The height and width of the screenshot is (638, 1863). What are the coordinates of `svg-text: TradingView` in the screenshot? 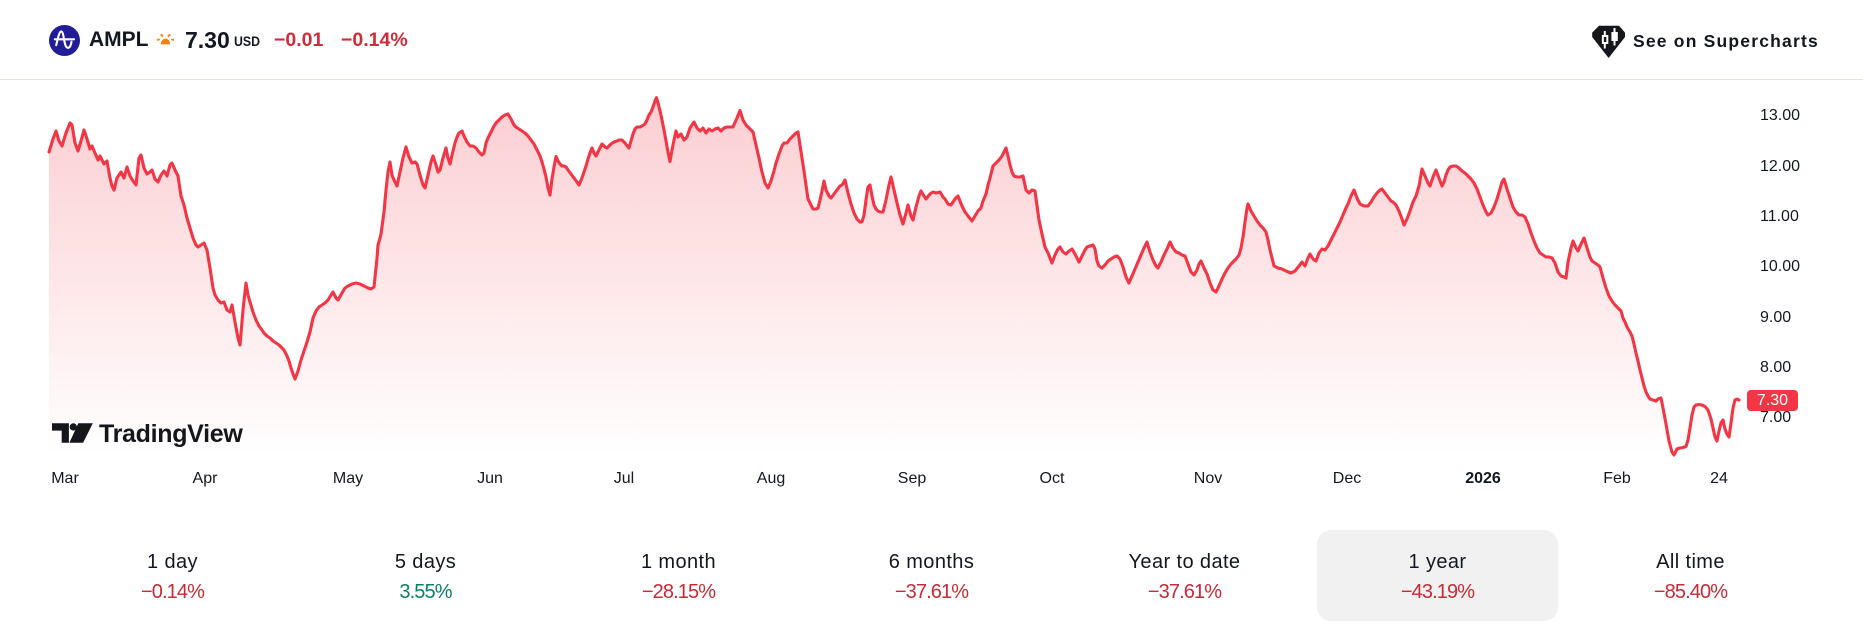 It's located at (171, 434).